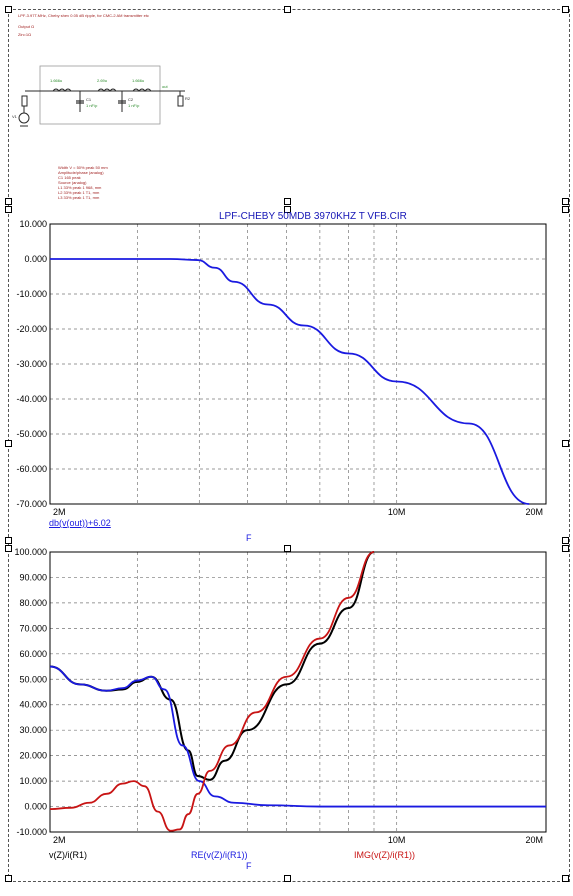  Describe the element at coordinates (69, 177) in the screenshot. I see `note-line: C1 165 peak` at that location.